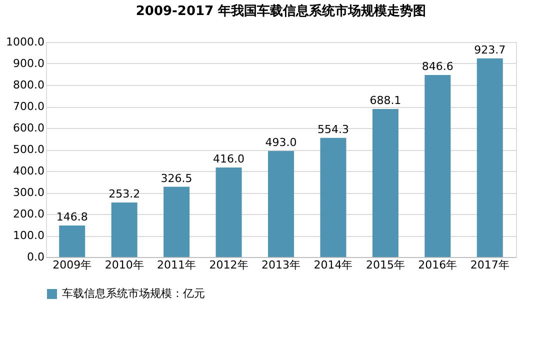  I want to click on x-tick-label: 2011年, so click(176, 265).